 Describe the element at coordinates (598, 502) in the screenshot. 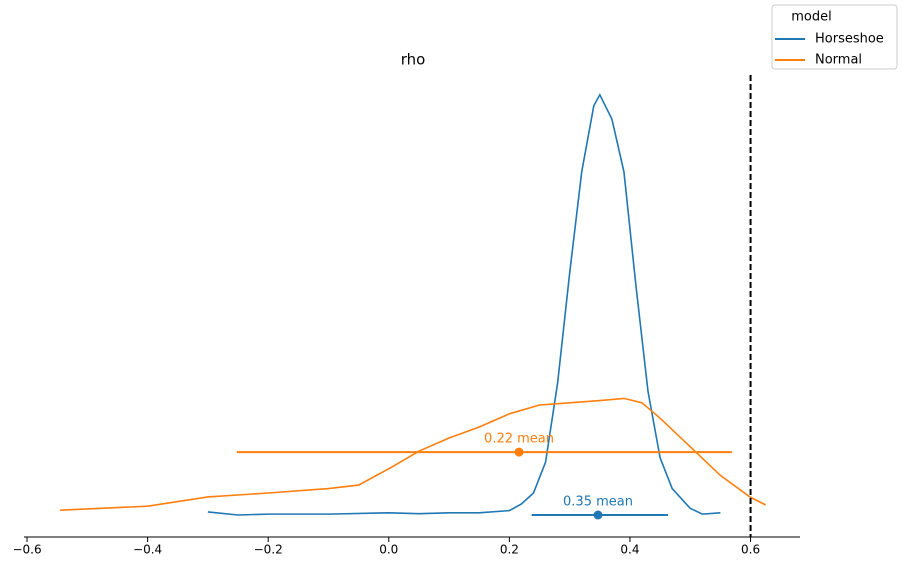

I see `mean-label: 0.35 mean` at that location.